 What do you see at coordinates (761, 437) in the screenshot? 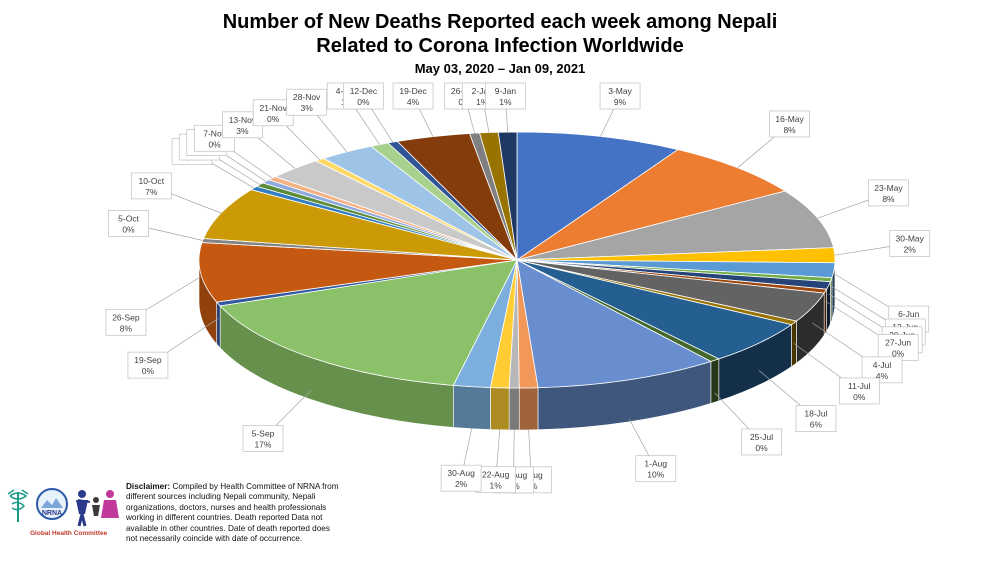
I see `slice-label-date: 25-Jul` at bounding box center [761, 437].